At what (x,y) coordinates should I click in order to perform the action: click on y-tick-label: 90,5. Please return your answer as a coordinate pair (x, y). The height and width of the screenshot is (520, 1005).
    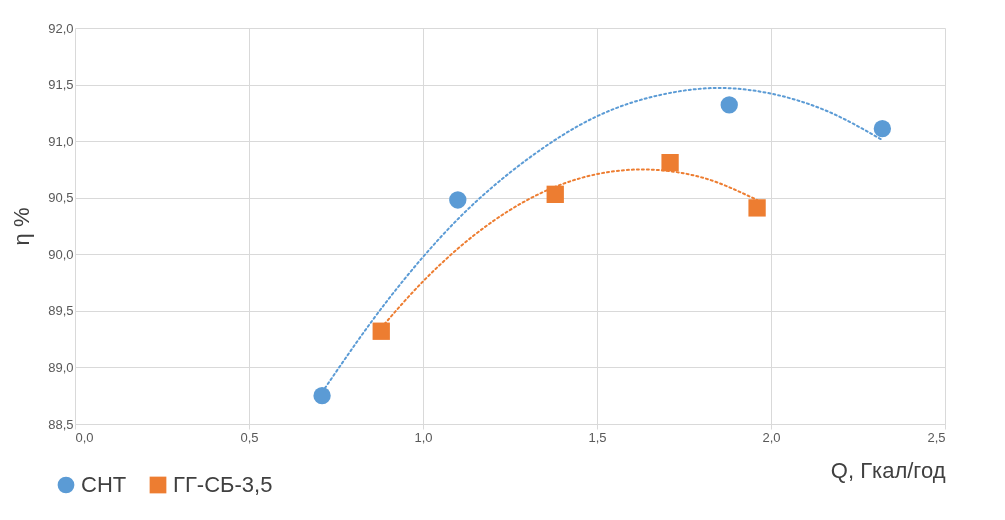
    Looking at the image, I should click on (61, 198).